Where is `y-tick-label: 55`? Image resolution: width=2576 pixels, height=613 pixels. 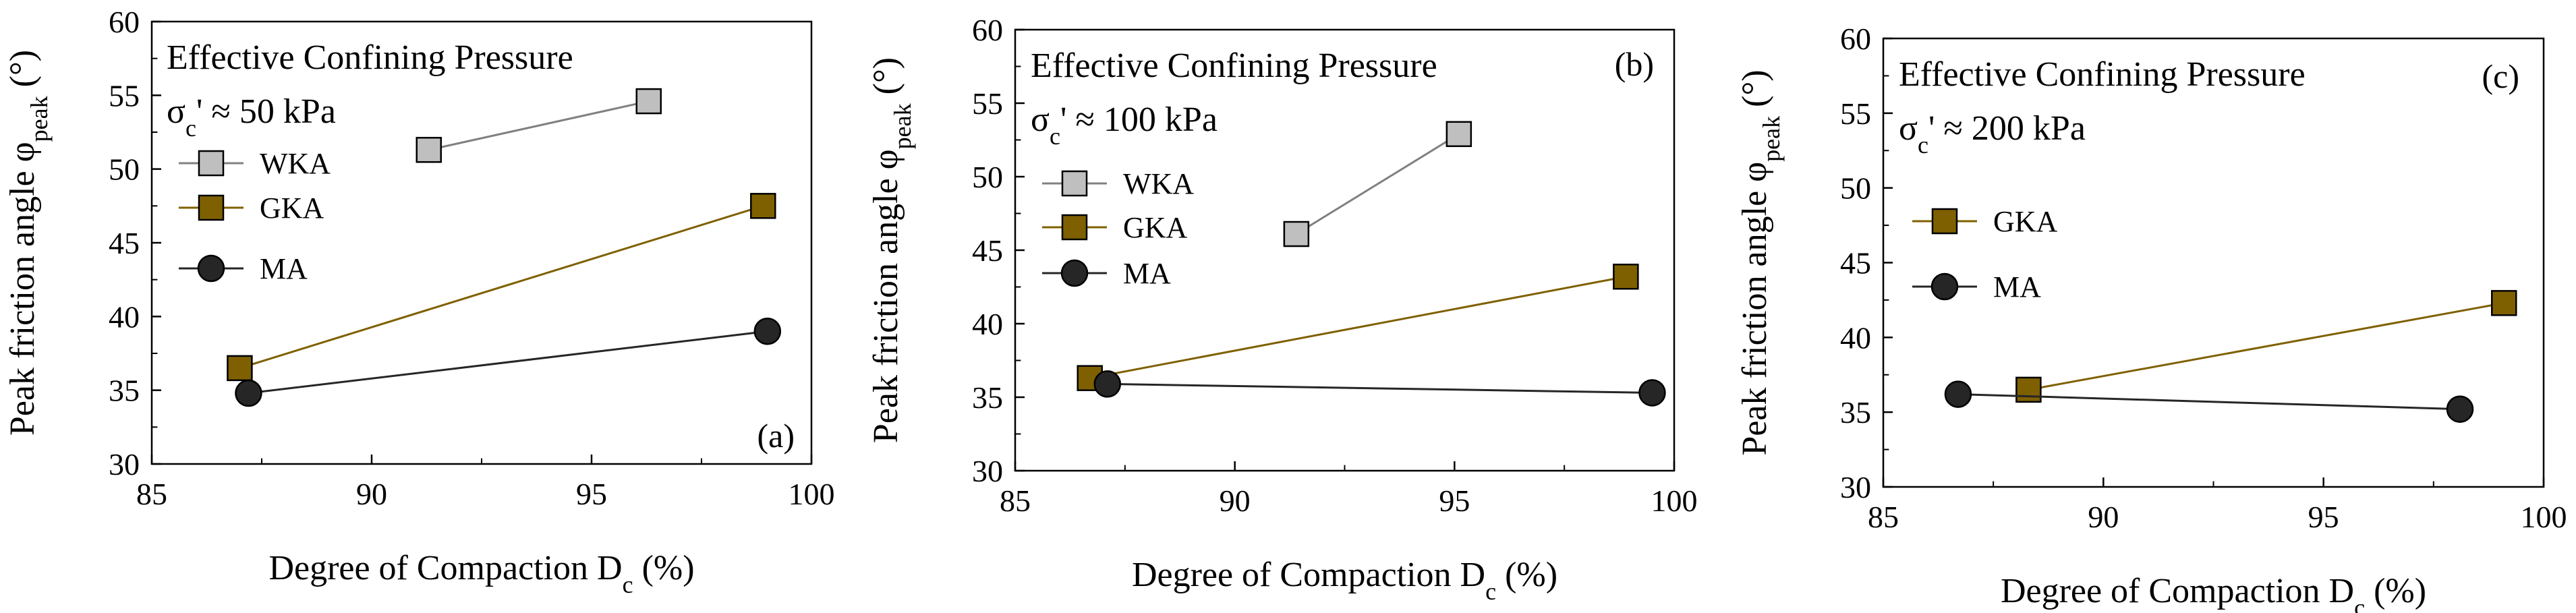 y-tick-label: 55 is located at coordinates (1855, 114).